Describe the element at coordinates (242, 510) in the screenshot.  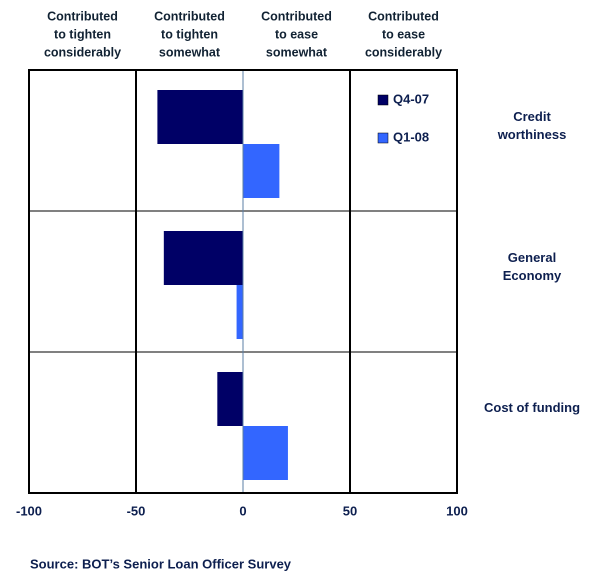
I see `x-tick-label: 0` at that location.